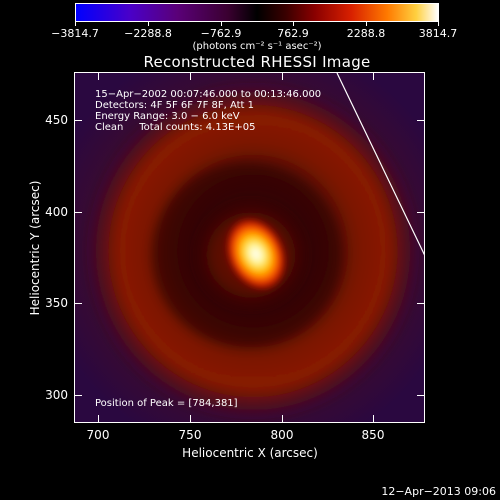 The width and height of the screenshot is (500, 500). Describe the element at coordinates (380, 164) in the screenshot. I see `solar-limb-line` at that location.